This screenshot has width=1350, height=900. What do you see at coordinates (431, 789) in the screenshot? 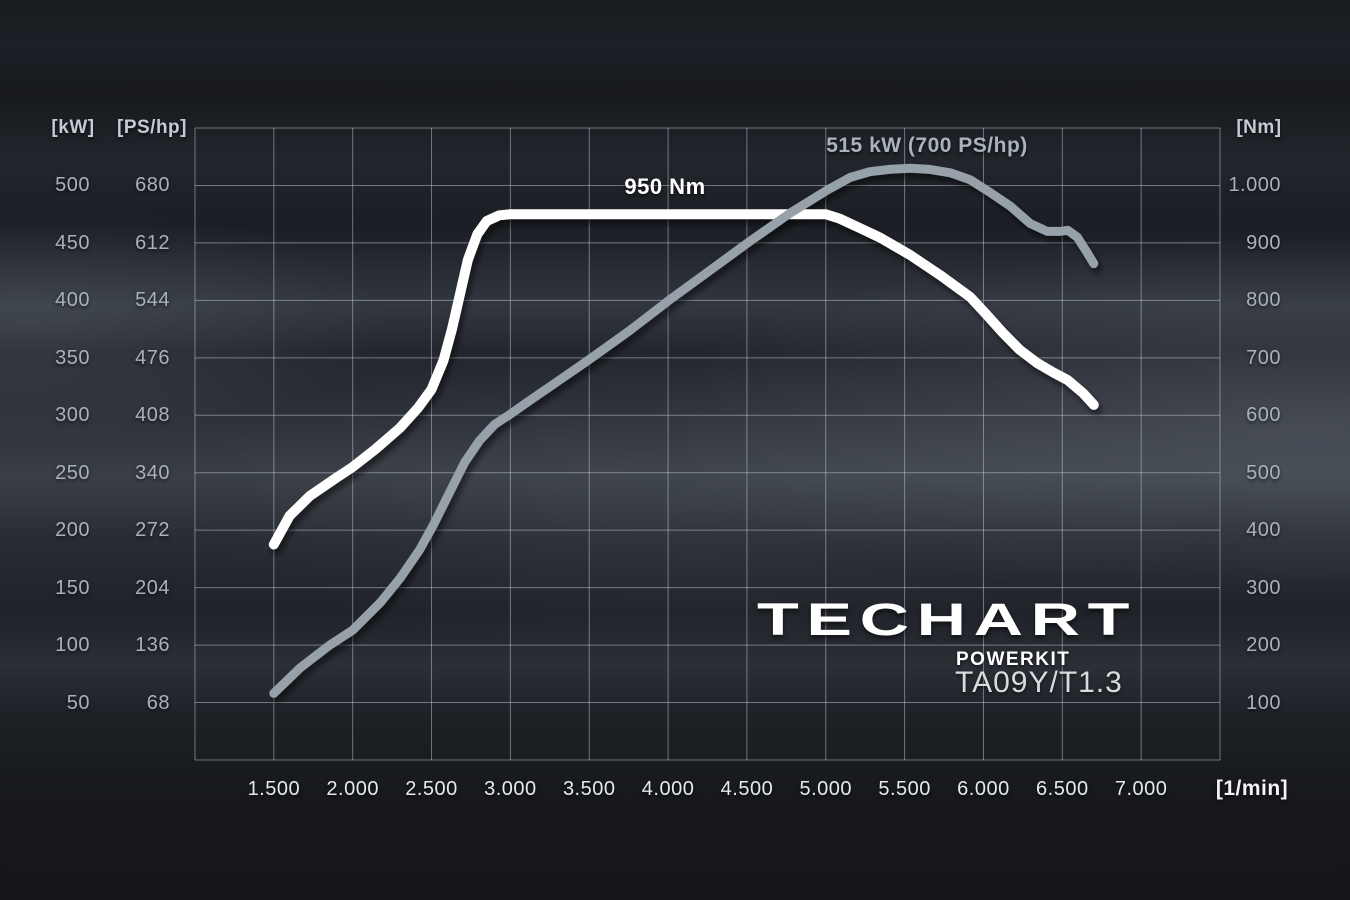
I see `rpm-tick-label: 2.500` at bounding box center [431, 789].